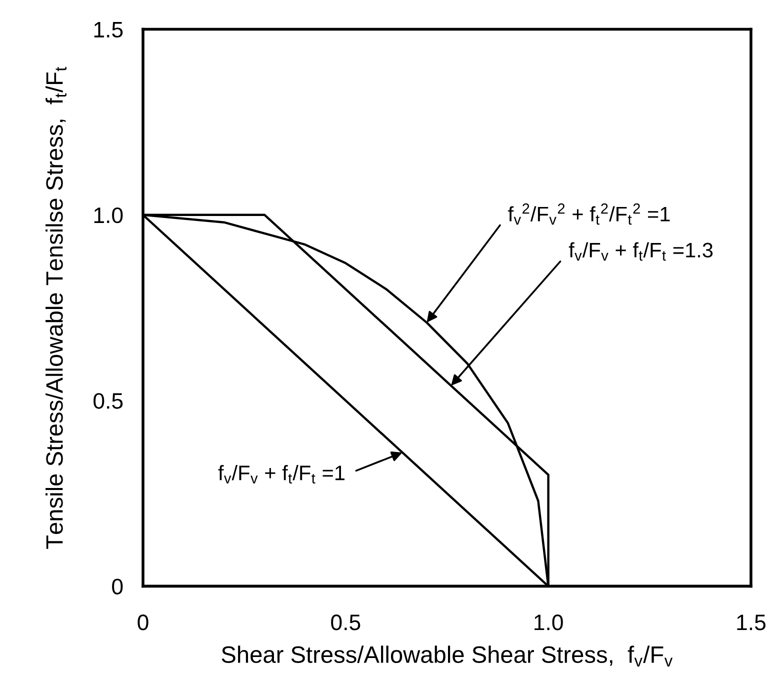 The width and height of the screenshot is (773, 697). What do you see at coordinates (345, 622) in the screenshot?
I see `x-tick-label: 0.5` at bounding box center [345, 622].